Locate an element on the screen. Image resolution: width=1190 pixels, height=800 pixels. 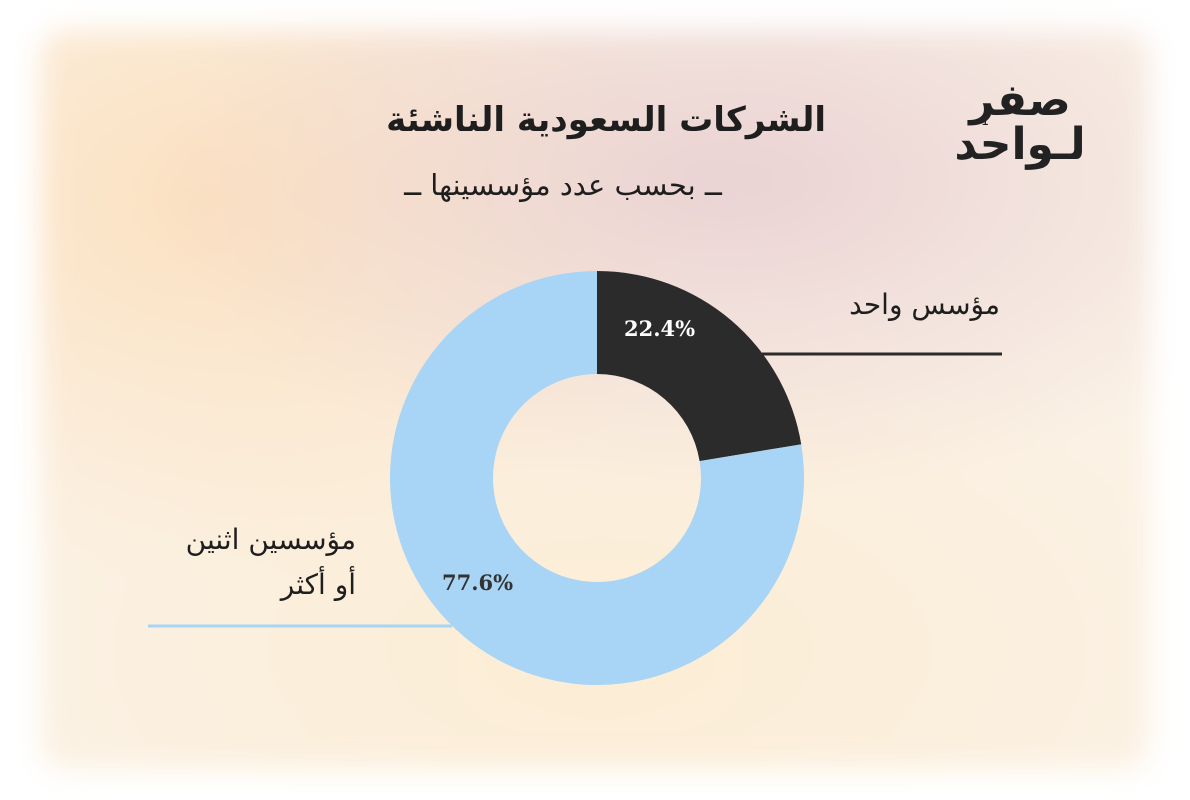
chart-title: الشركات السعودية الناشئة is located at coordinates (606, 120).